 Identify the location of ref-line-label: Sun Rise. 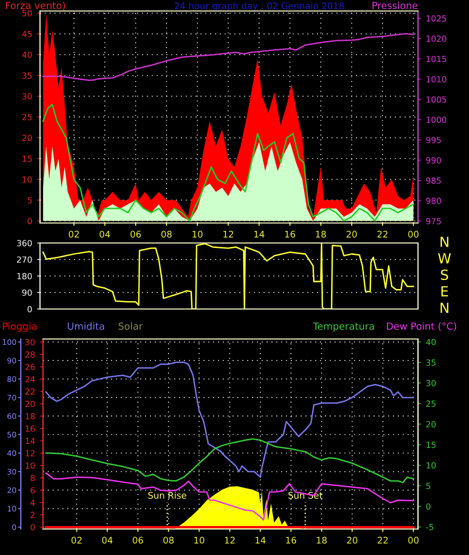
(167, 495).